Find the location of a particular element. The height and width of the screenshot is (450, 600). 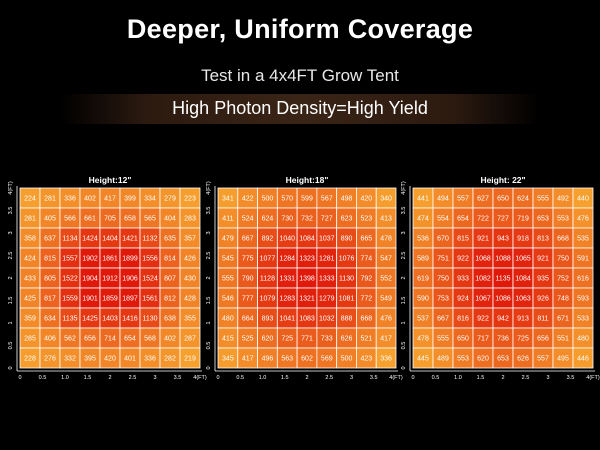

cell-value: 637 is located at coordinates (50, 239).